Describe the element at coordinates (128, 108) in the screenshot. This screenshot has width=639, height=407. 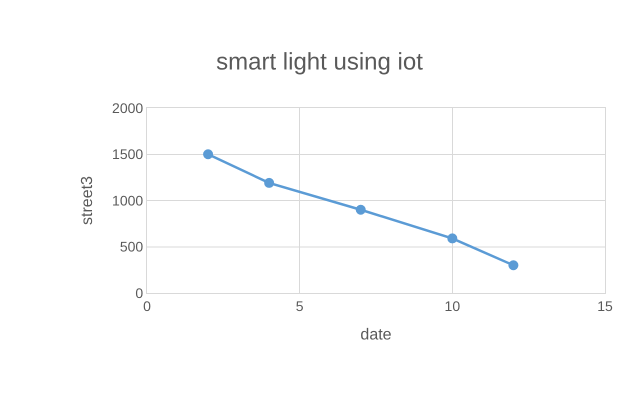
I see `y-tick-label: 2000` at that location.